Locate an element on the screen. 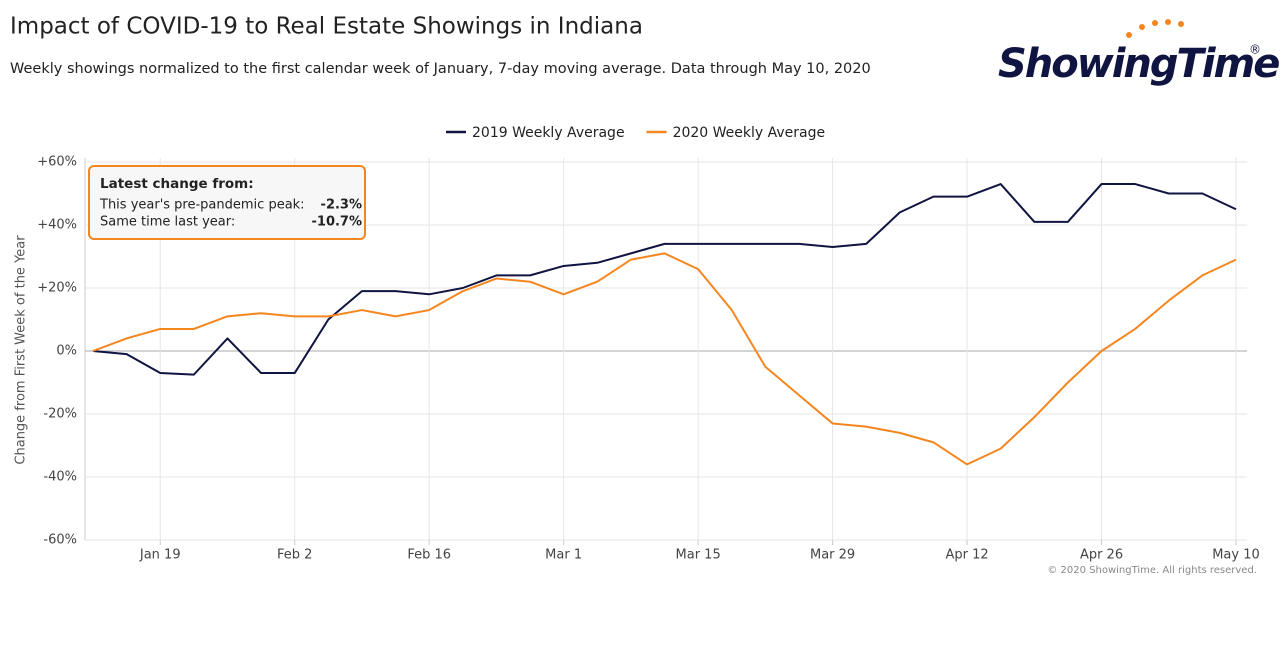 Image resolution: width=1281 pixels, height=652 pixels. x-tick-label: Apr 12 is located at coordinates (966, 555).